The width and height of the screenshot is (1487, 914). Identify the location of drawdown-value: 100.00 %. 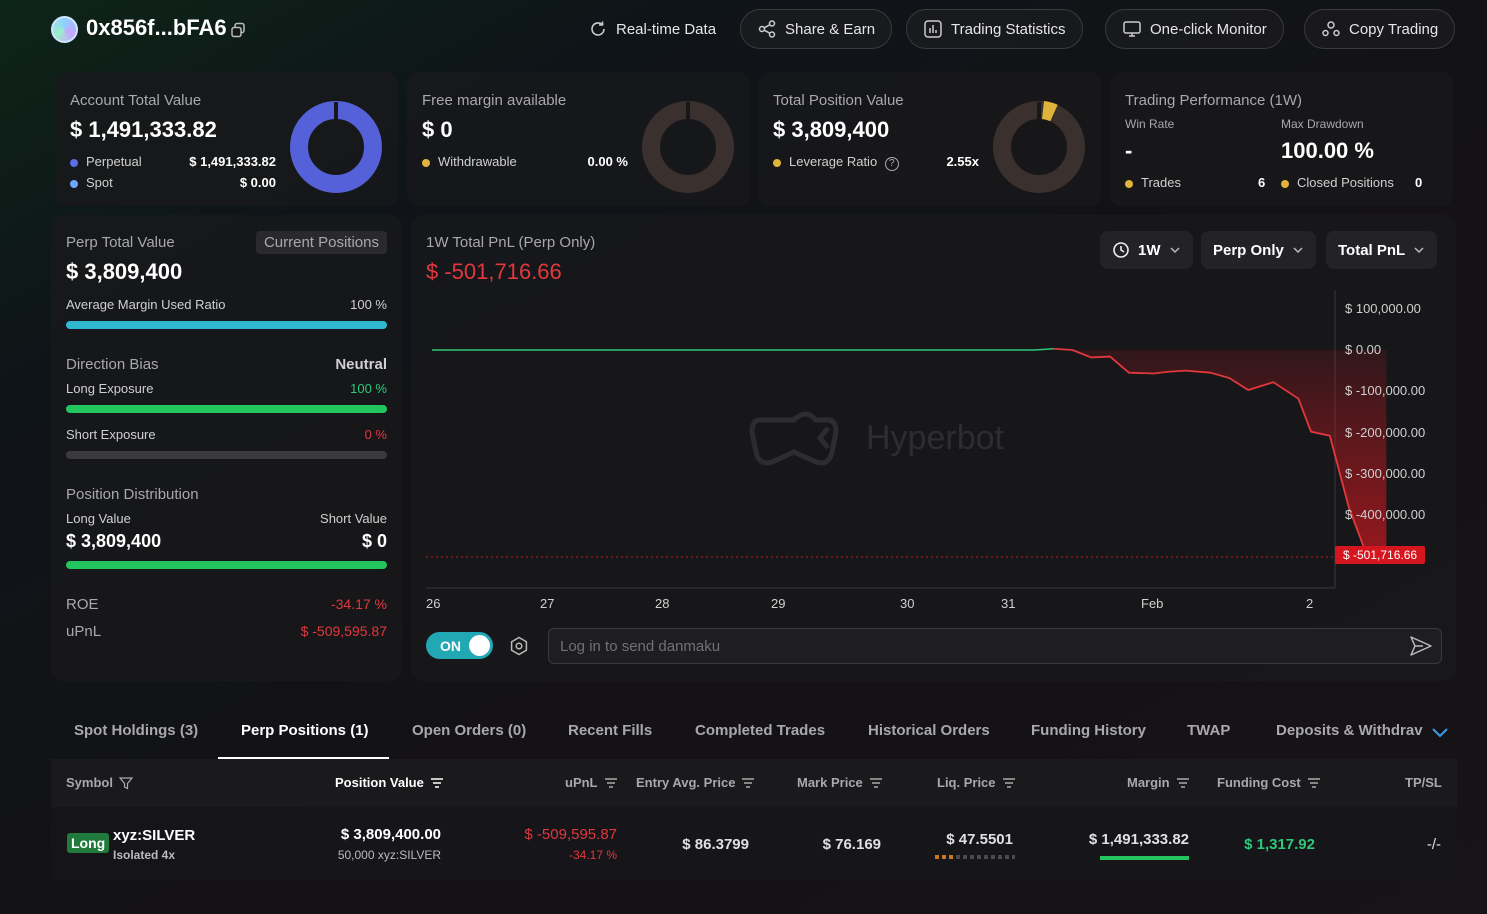
(1327, 150).